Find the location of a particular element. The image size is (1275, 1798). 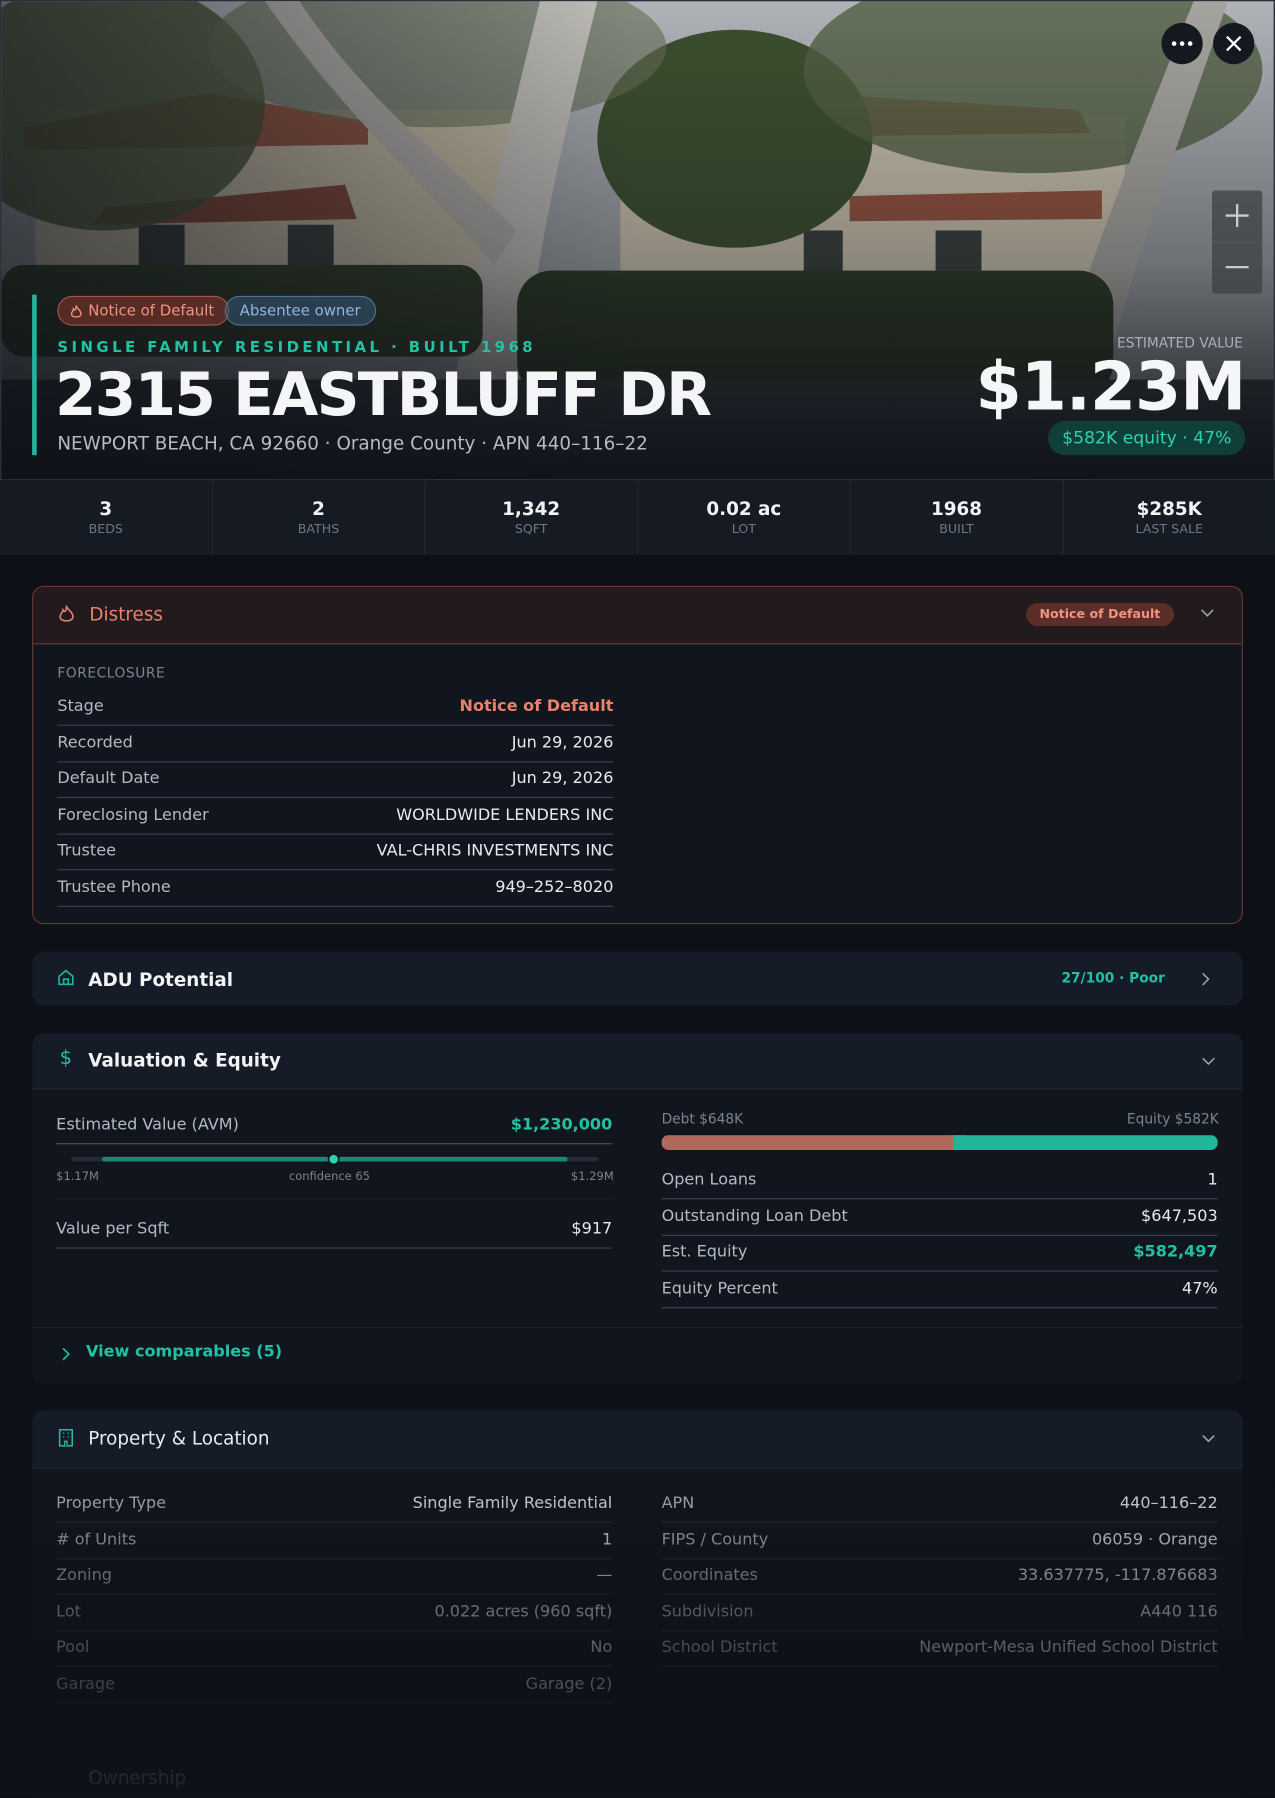

stat: 0.02 ac LOT is located at coordinates (744, 517).